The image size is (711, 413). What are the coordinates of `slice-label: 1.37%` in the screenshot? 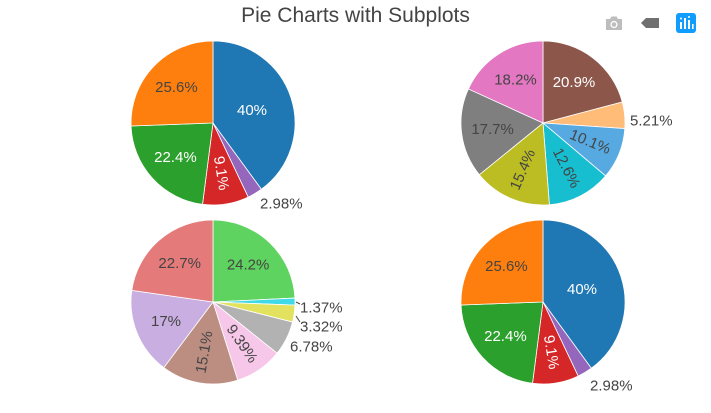 It's located at (321, 308).